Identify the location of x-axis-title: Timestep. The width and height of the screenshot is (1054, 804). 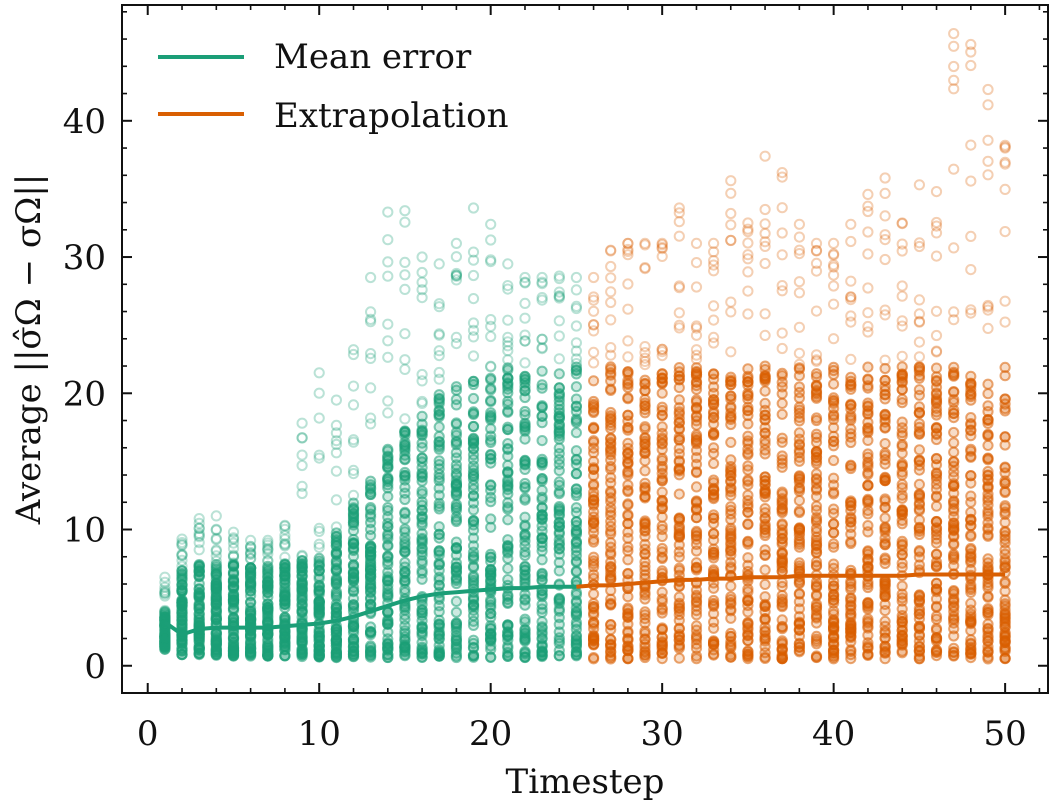
(585, 782).